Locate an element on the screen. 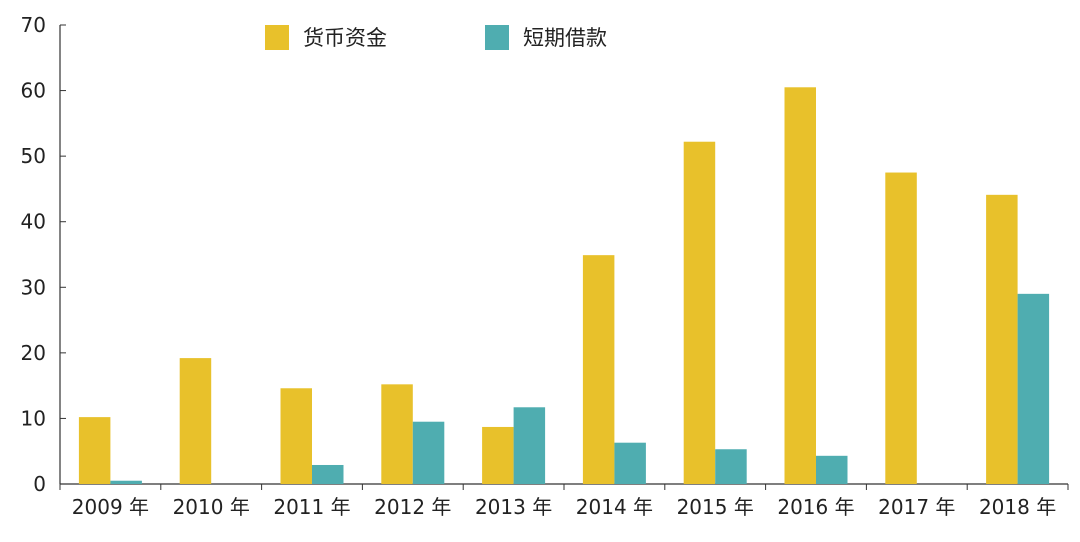  x-tick-label: 2014 年 is located at coordinates (614, 507).